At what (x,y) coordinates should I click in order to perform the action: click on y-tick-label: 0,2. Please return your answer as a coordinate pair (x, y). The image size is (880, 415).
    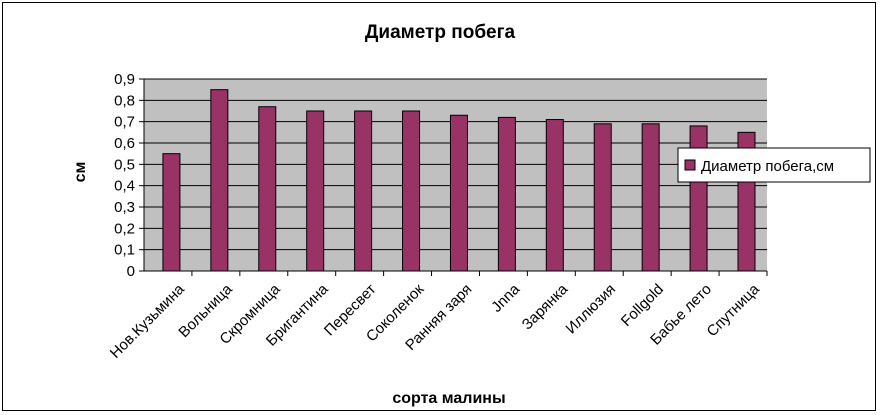
    Looking at the image, I should click on (124, 228).